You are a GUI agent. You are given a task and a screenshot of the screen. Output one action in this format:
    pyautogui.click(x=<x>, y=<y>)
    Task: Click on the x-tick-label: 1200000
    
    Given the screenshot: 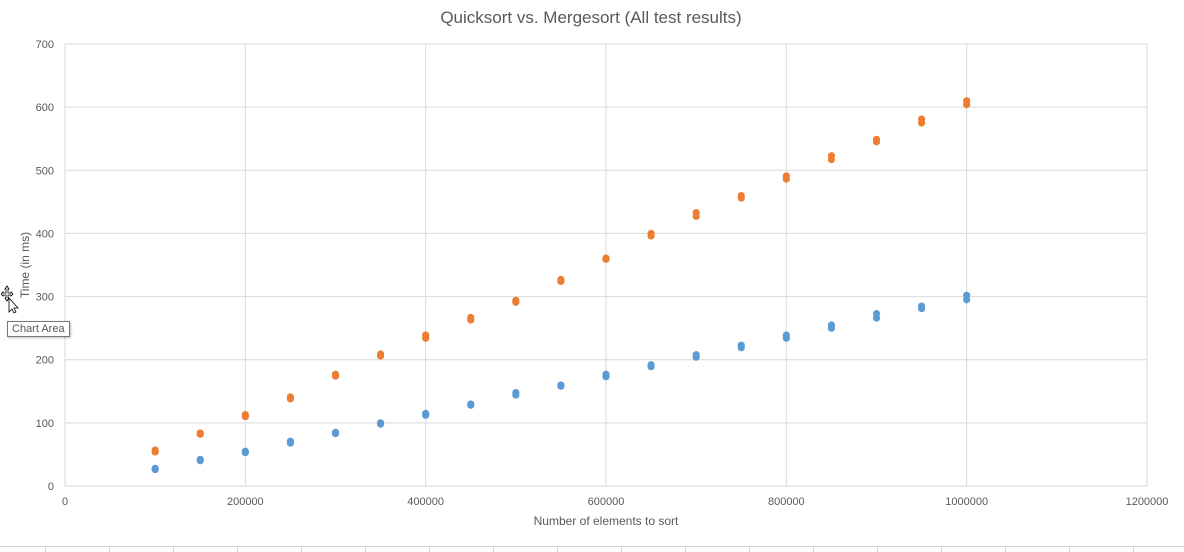 What is the action you would take?
    pyautogui.click(x=1147, y=502)
    